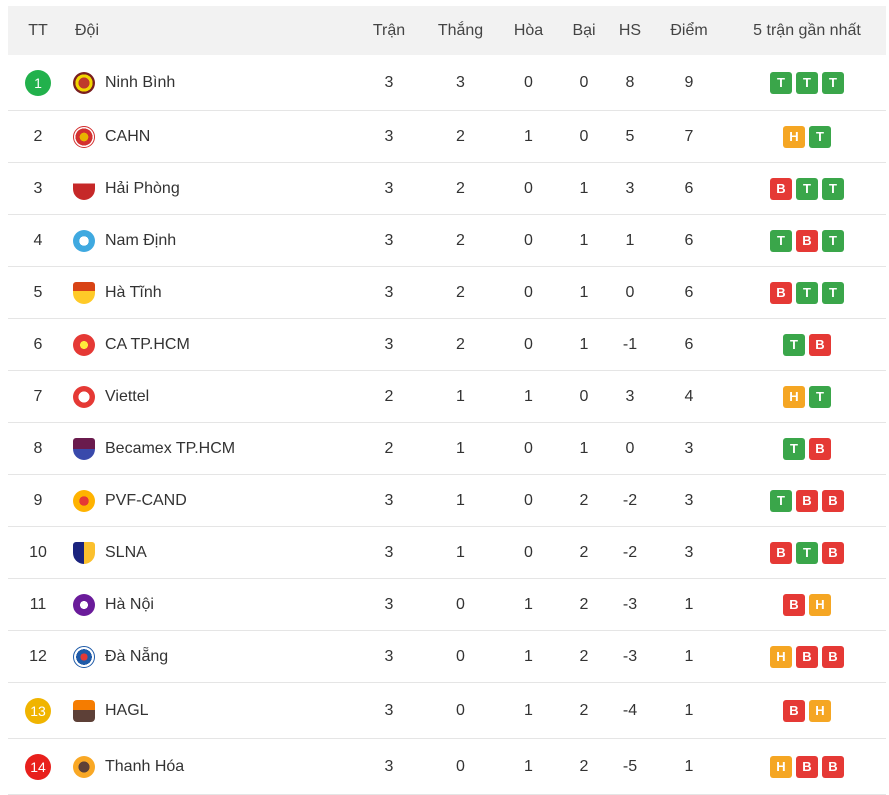  Describe the element at coordinates (447, 605) in the screenshot. I see `table-row: 11 Hà Nội 3 0 1 2 -3 1 B H` at that location.